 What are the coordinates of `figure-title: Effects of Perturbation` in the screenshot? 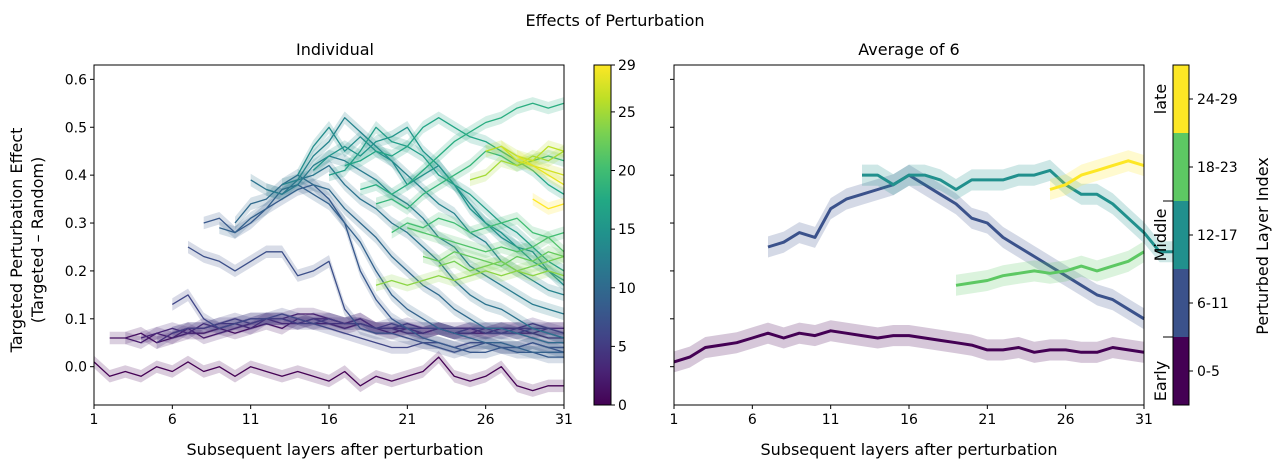 It's located at (614, 20).